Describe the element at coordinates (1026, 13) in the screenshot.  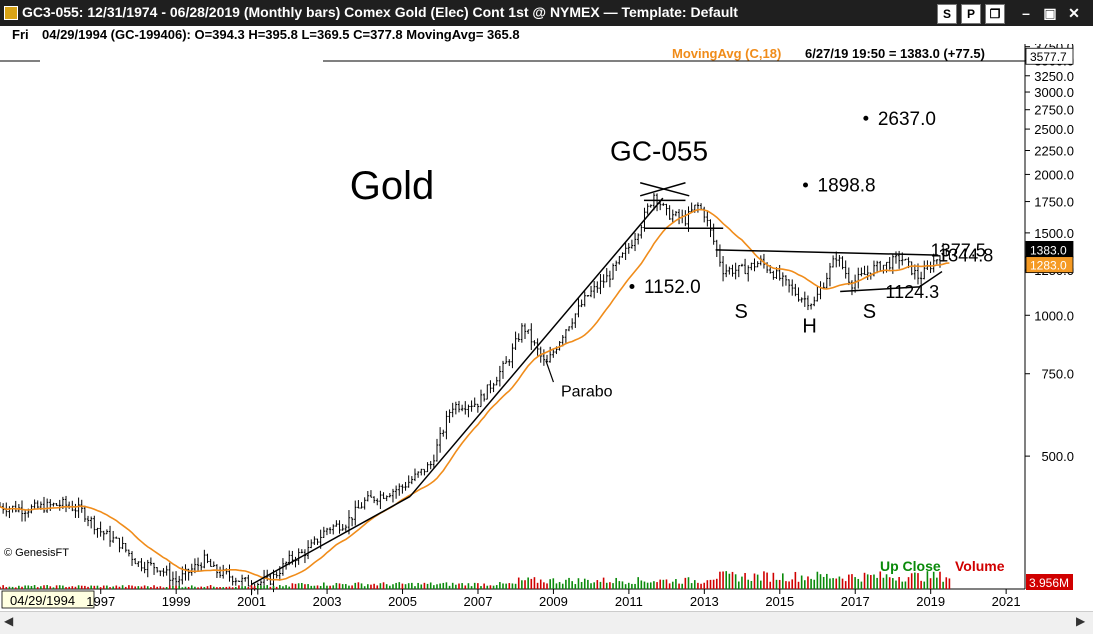
I see `minimize-button: –` at that location.